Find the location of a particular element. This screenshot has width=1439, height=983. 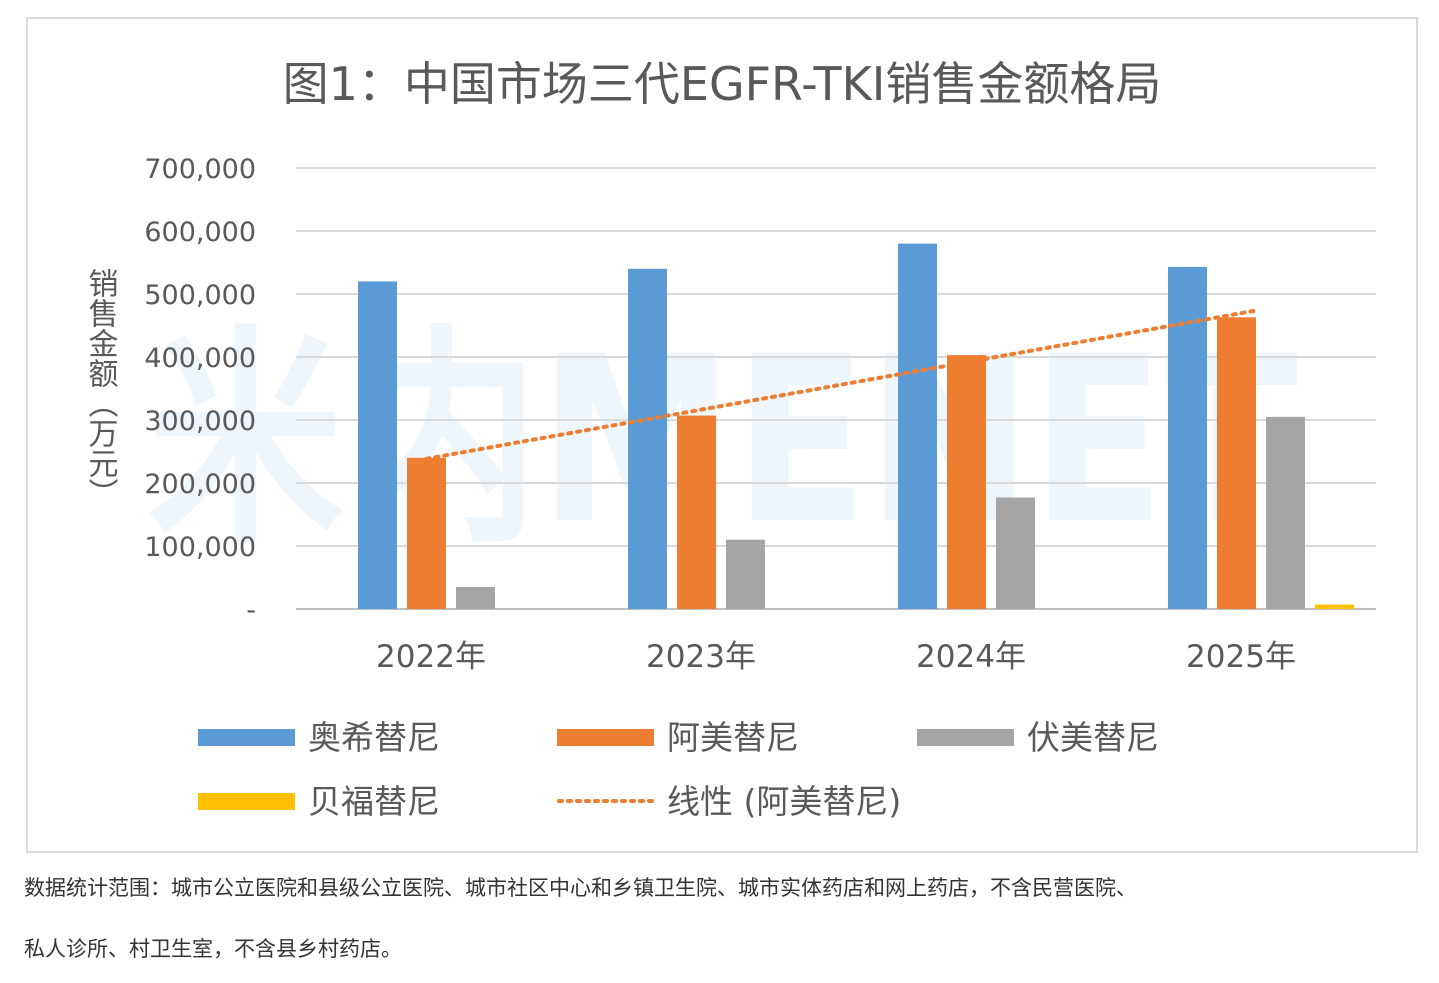

y-axis-label: 销售金额（万元） is located at coordinates (101, 388).